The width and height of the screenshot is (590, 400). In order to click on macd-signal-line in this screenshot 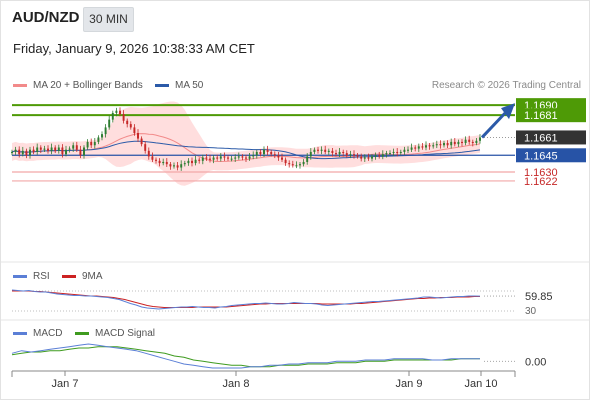, I will do `click(245, 357)`.